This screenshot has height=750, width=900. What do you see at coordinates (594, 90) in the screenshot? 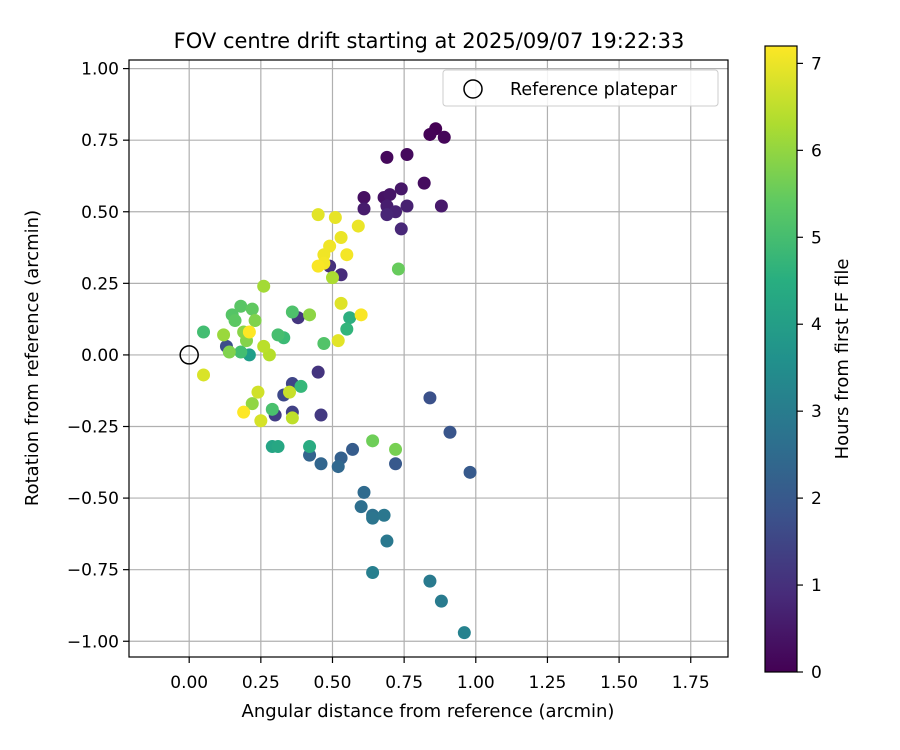
I see `legend-label: Reference platepar` at bounding box center [594, 90].